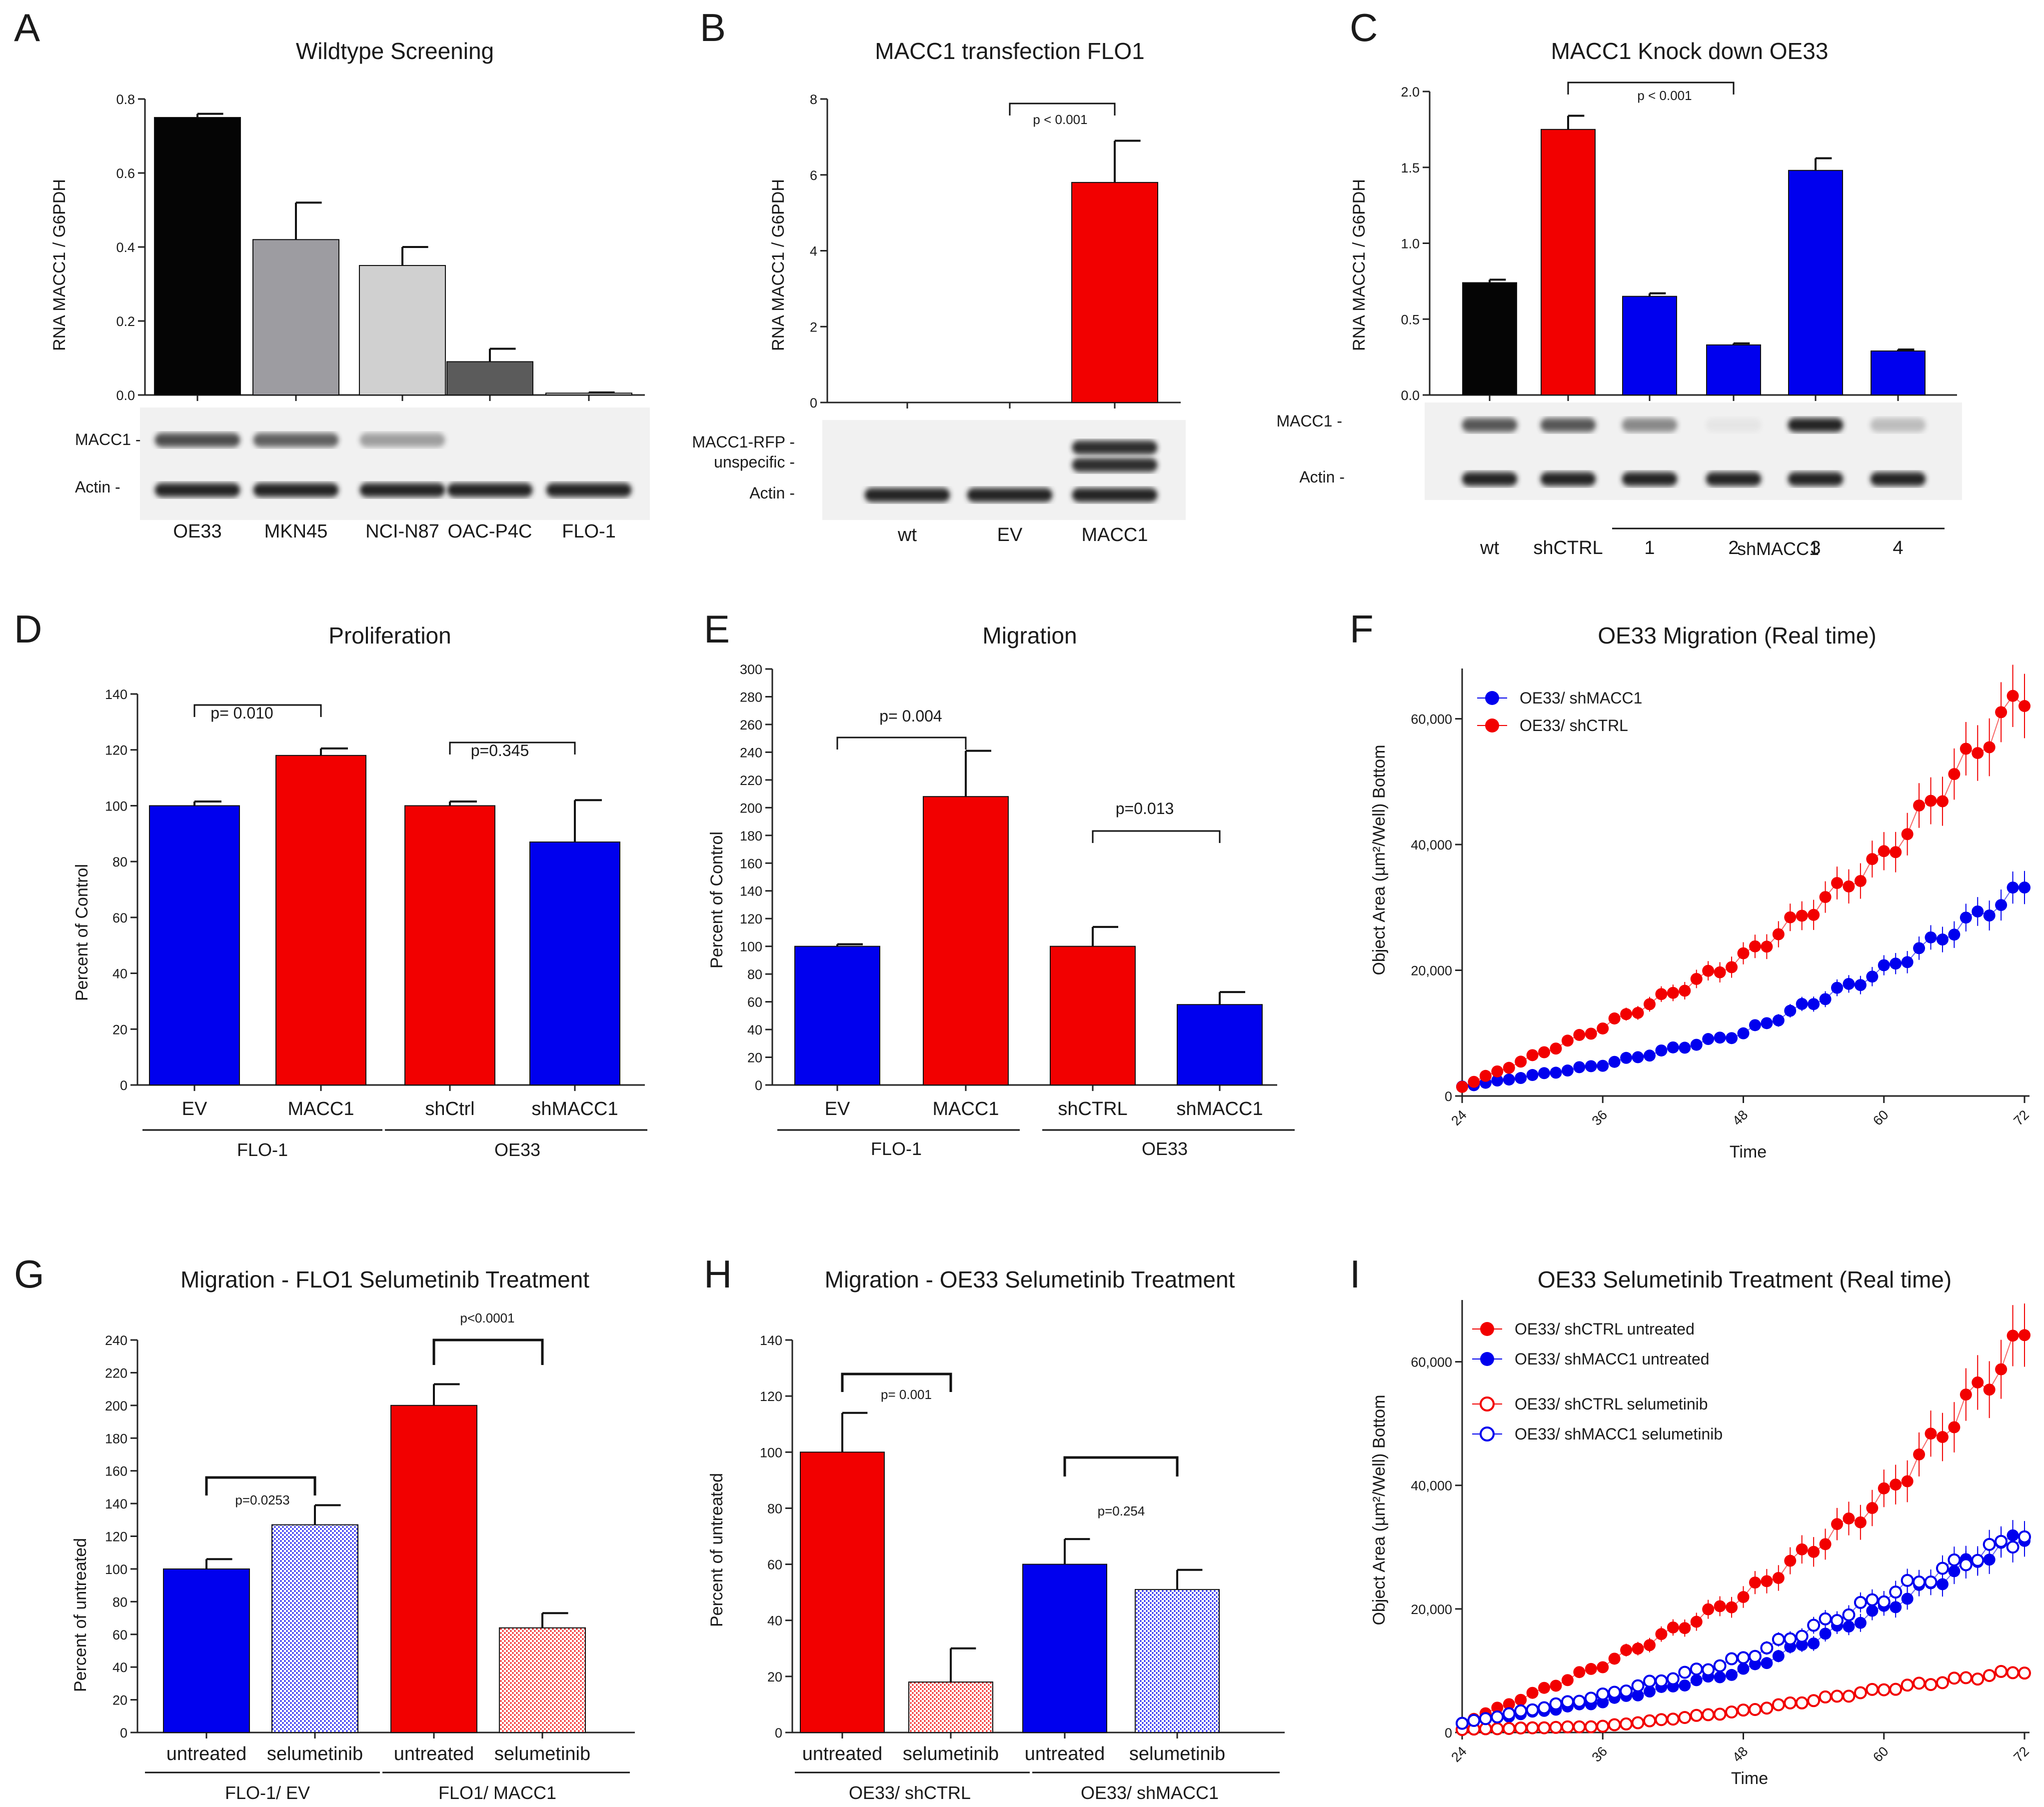  Describe the element at coordinates (449, 1109) in the screenshot. I see `category-label: shCtrl` at that location.